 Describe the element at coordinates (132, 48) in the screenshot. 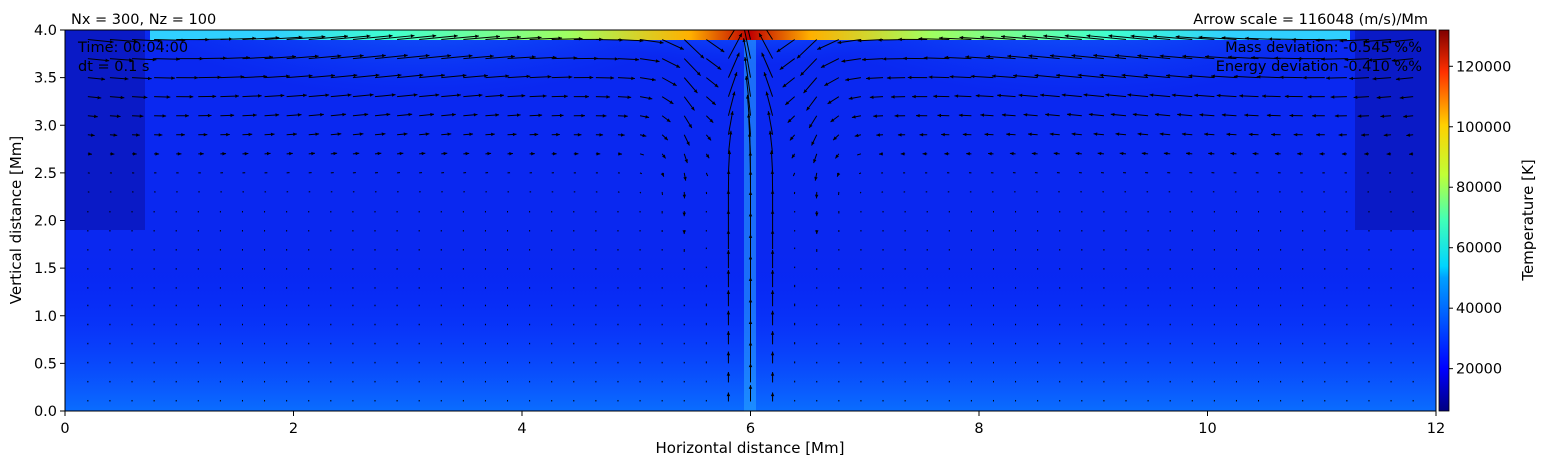

I see `annotation-time: Time: 00:04:00` at that location.